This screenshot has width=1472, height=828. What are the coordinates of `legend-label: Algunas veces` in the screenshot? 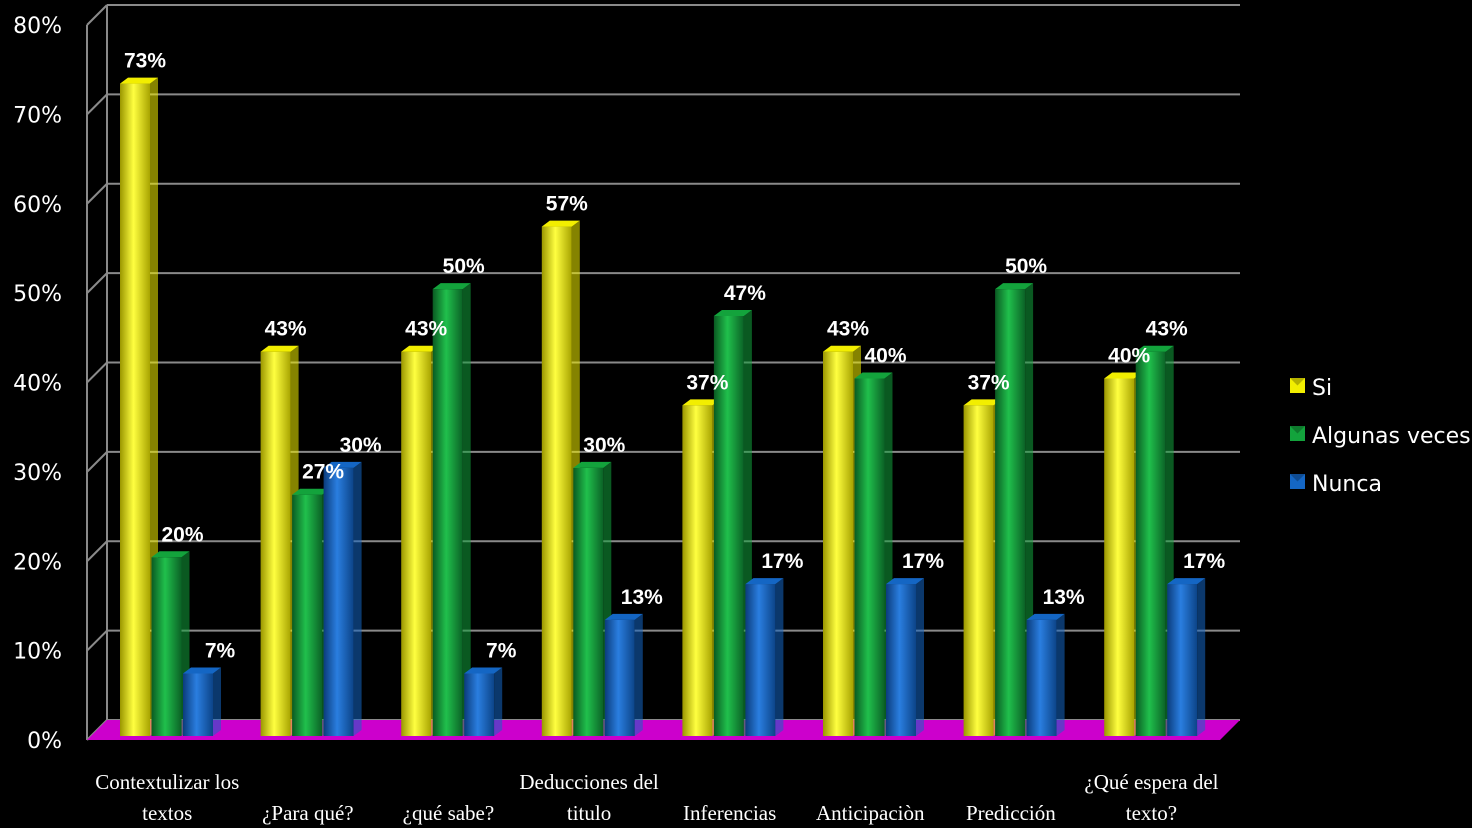 It's located at (1391, 436).